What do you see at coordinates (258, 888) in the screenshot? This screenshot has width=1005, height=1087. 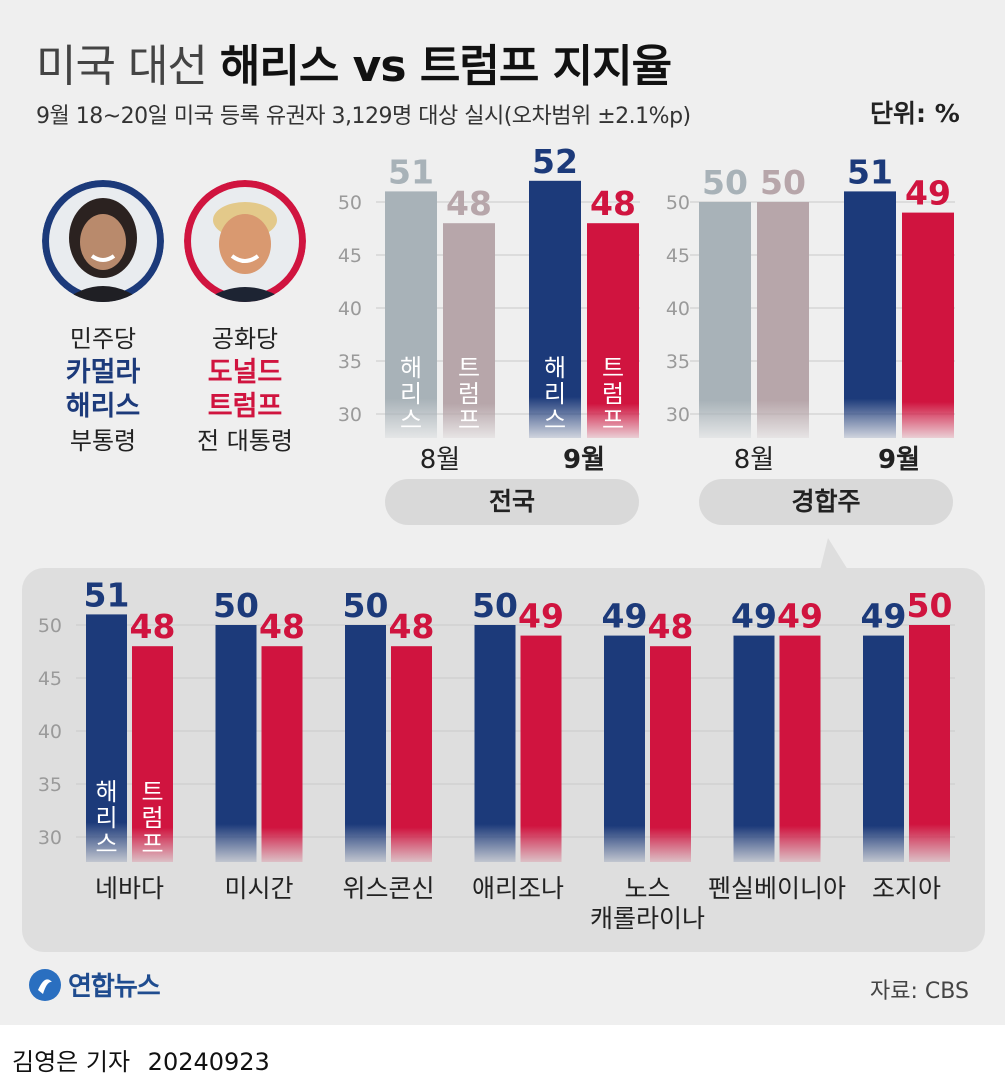 I see `states-category-label-1: 미시간` at bounding box center [258, 888].